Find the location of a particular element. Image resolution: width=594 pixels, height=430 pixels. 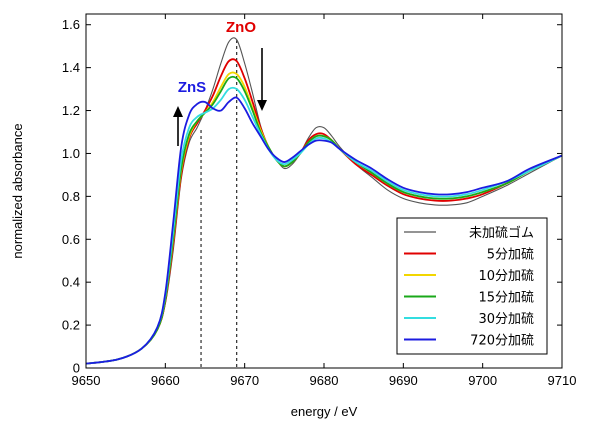

x-tick-label: 9690 is located at coordinates (403, 380).